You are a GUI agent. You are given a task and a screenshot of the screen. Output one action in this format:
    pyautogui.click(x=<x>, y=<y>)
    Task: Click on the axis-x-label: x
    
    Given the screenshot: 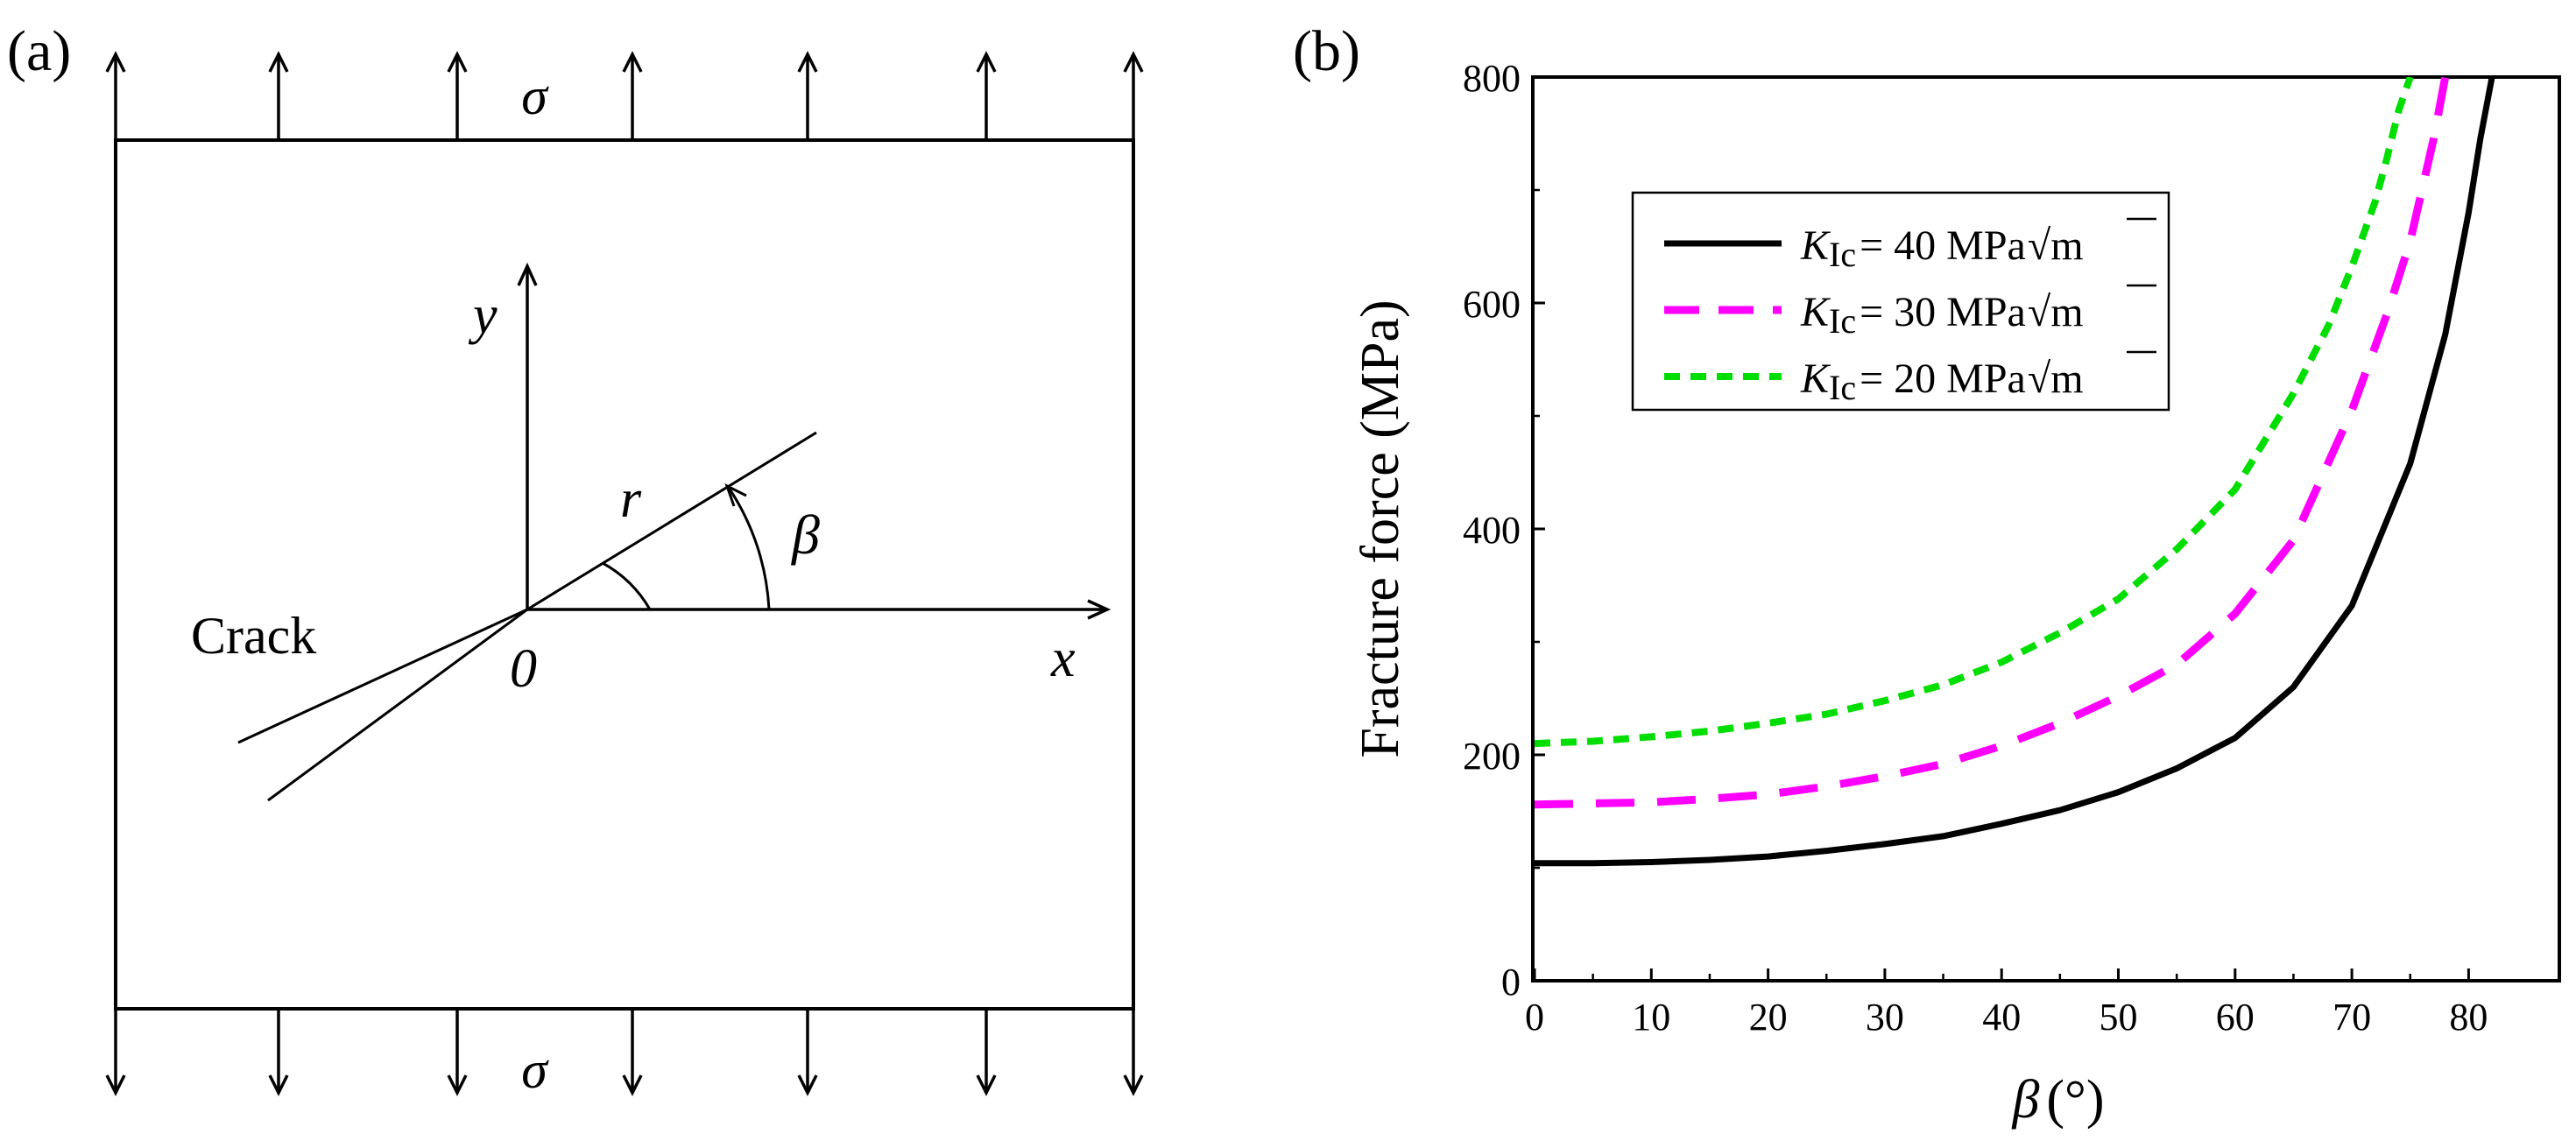 What is the action you would take?
    pyautogui.click(x=1063, y=659)
    